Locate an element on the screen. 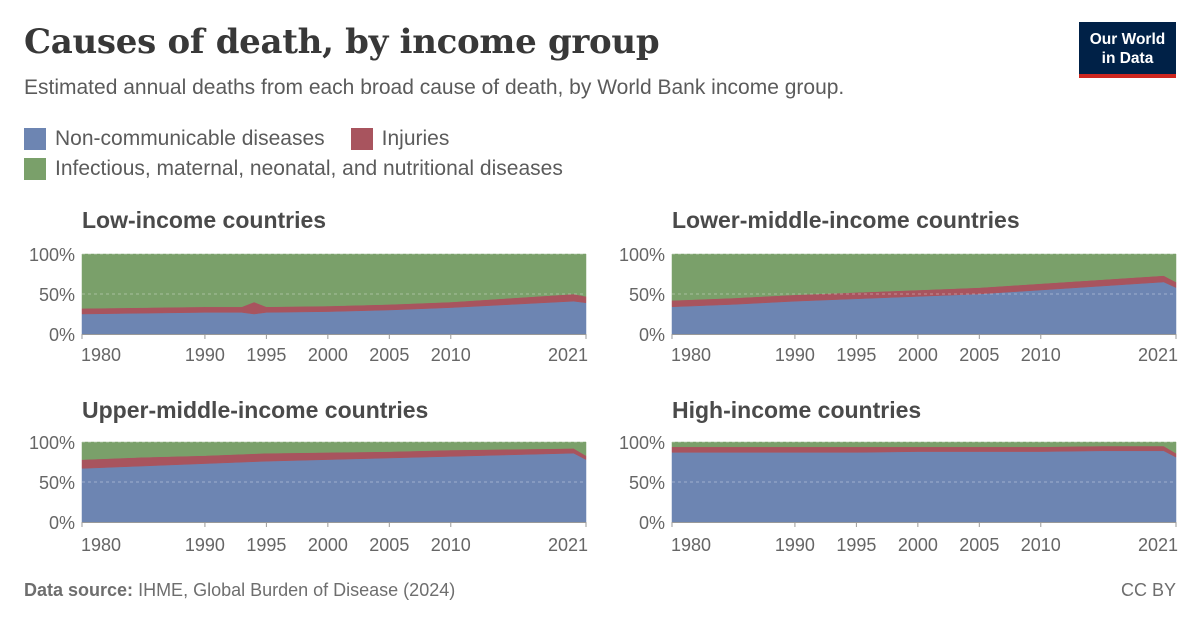  panel-lower-middle-income-countries-y-tick-label: 0% is located at coordinates (652, 335).